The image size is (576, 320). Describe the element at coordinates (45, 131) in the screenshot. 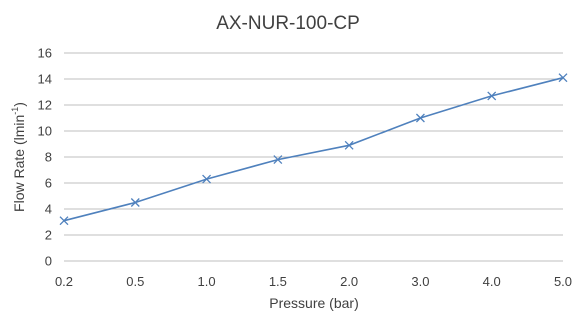

I see `y-tick-label: 10` at that location.